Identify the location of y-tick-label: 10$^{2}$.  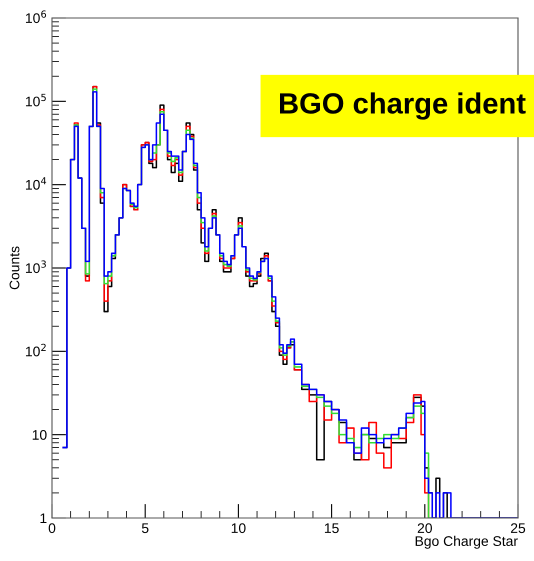
(36, 350).